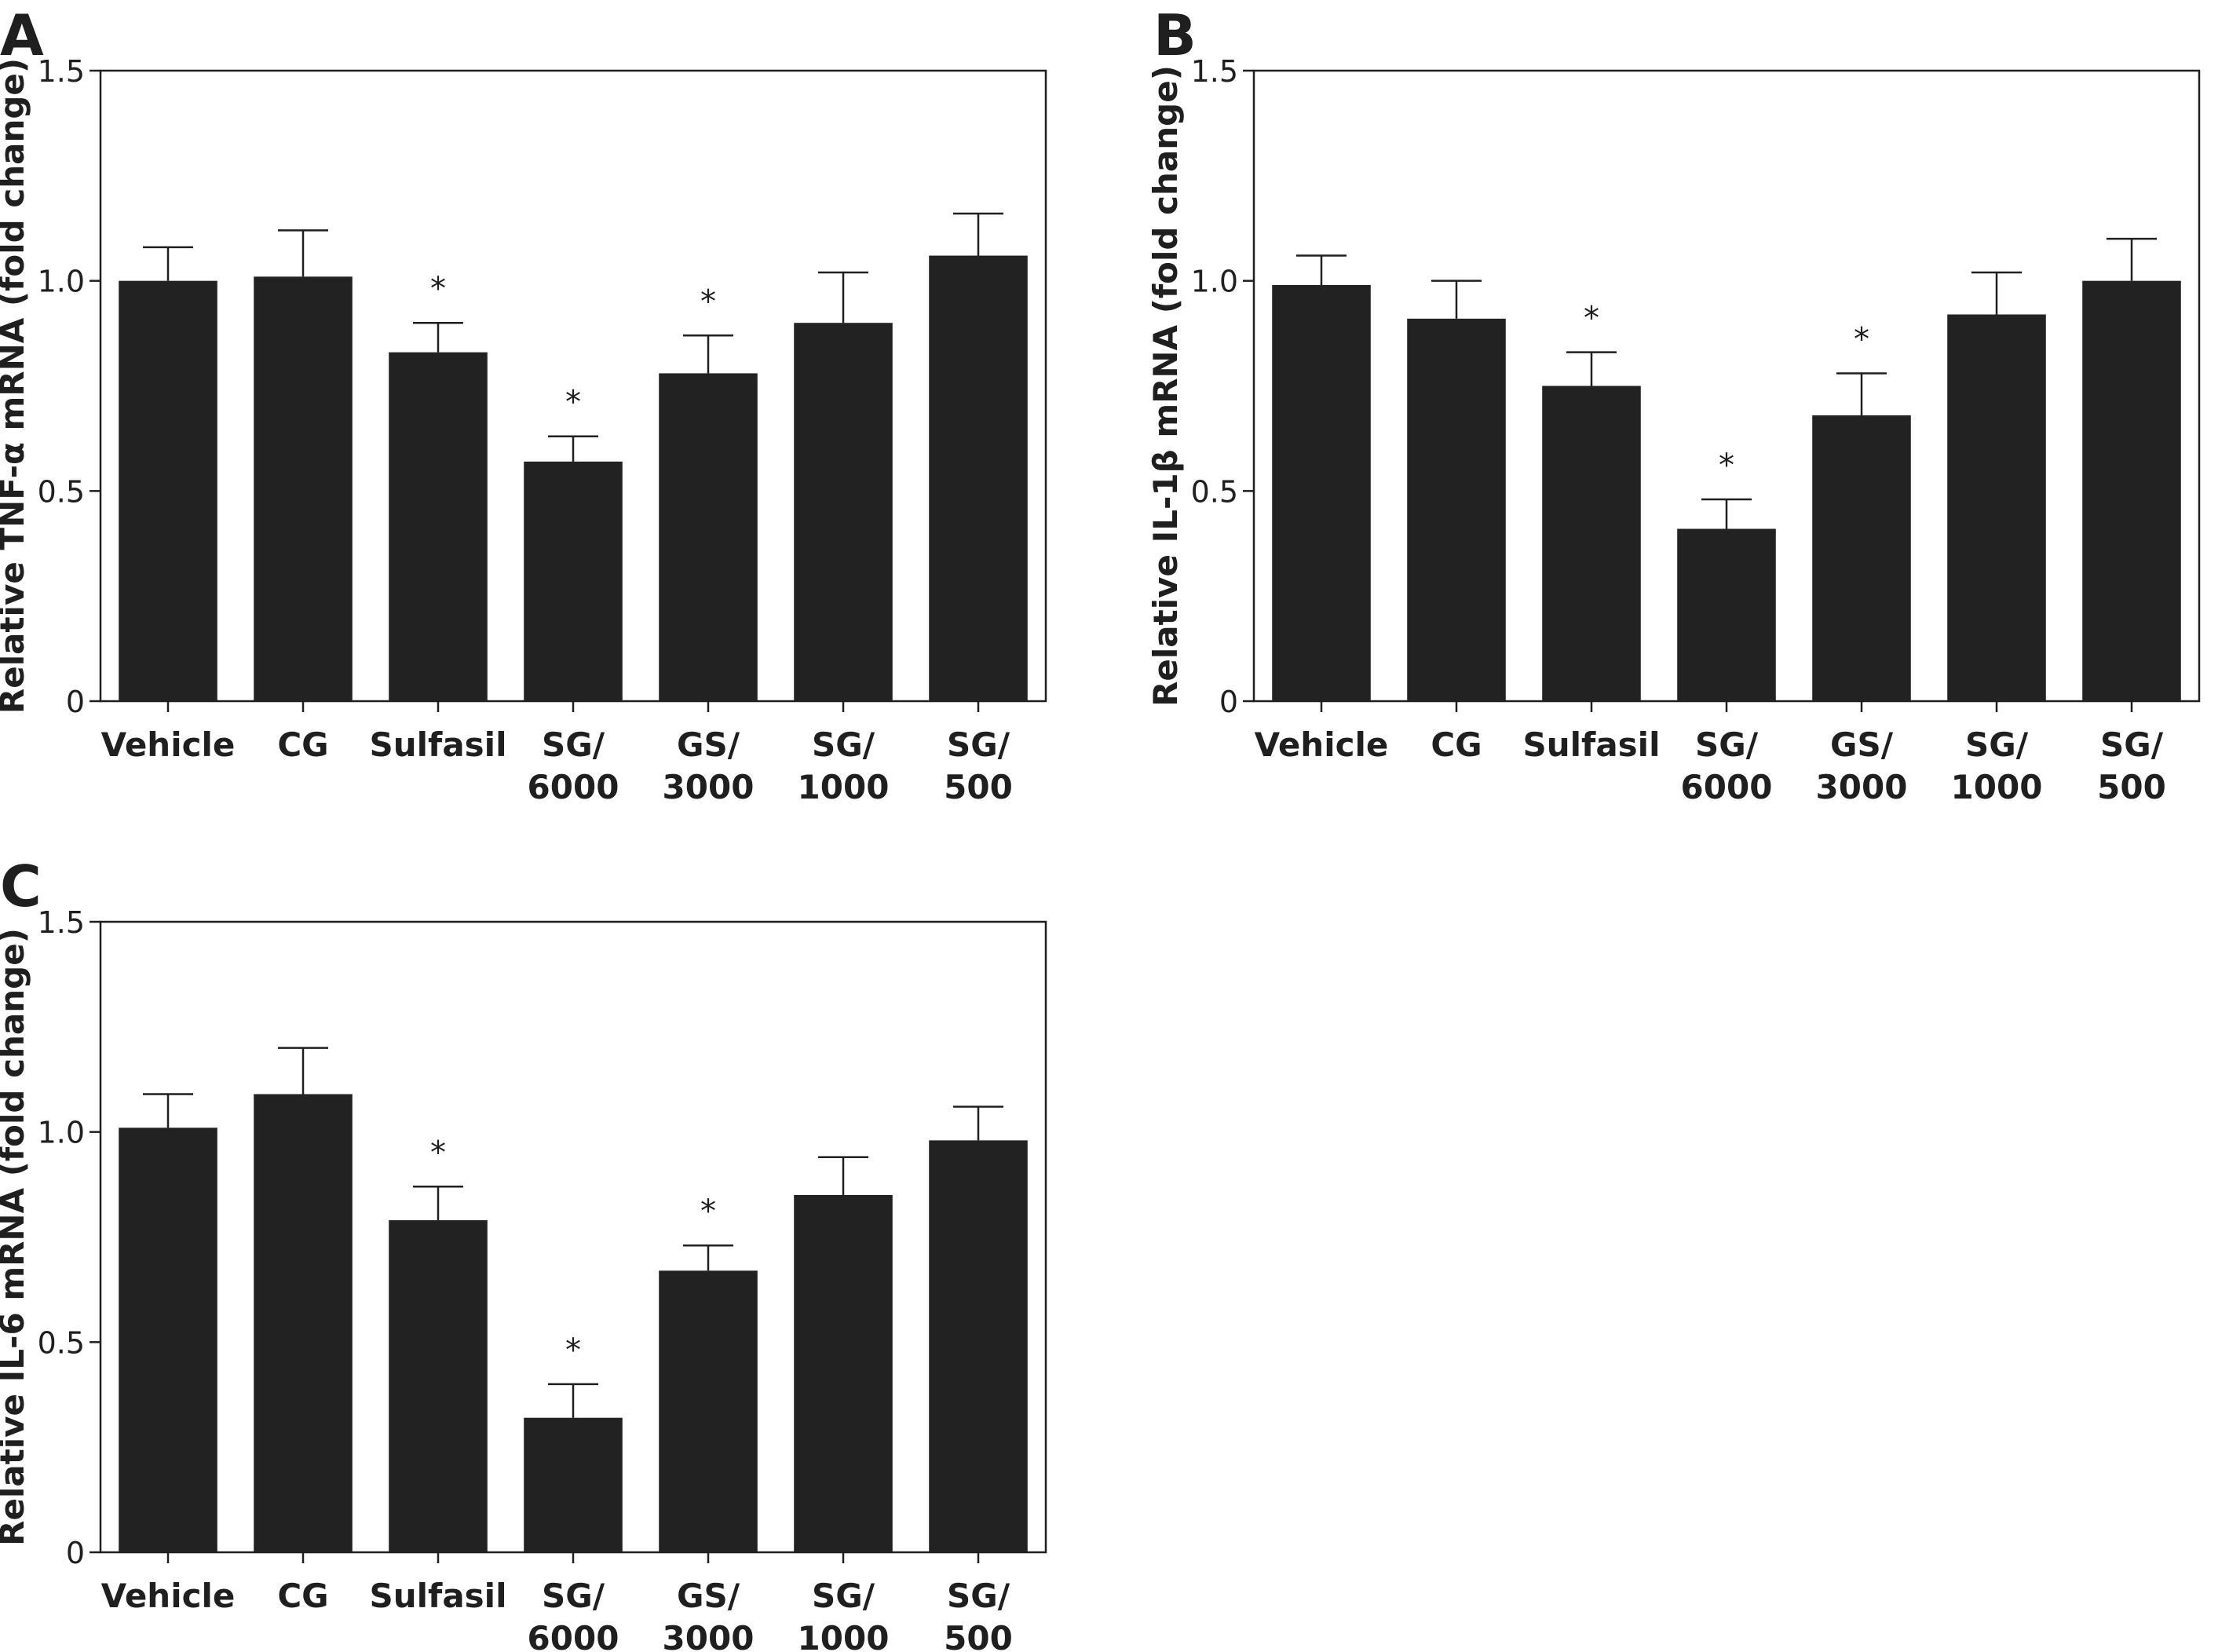 Image resolution: width=2240 pixels, height=1652 pixels. Describe the element at coordinates (16, 386) in the screenshot. I see `y-axis-label: Relative TNF-α mRNA (fold change)` at that location.